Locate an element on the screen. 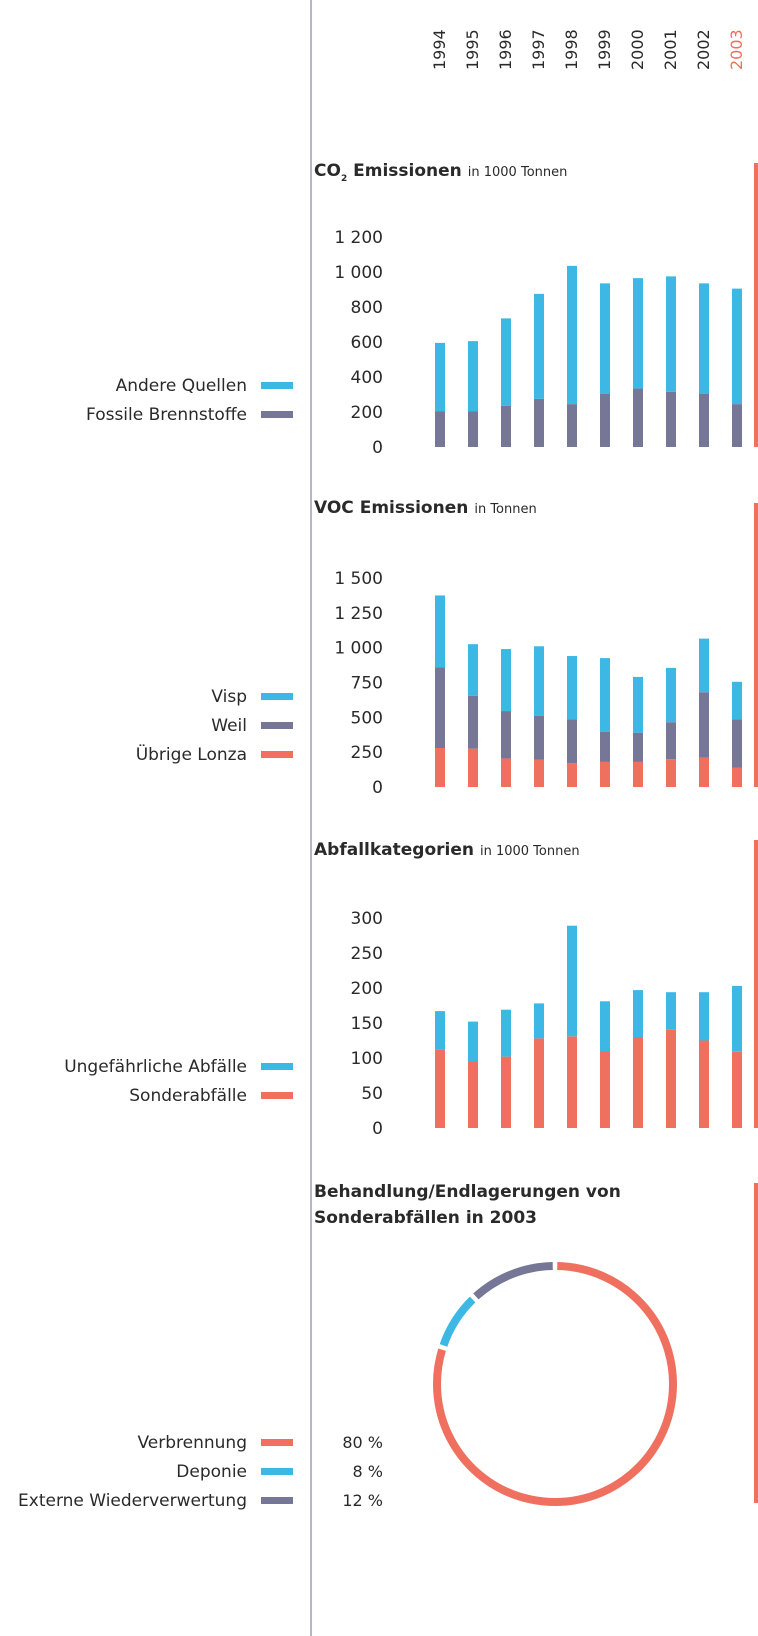 The height and width of the screenshot is (1636, 758). year-label: 1996 is located at coordinates (505, 49).